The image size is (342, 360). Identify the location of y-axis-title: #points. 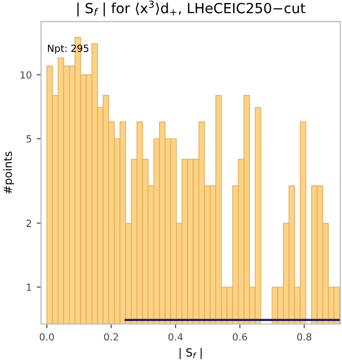
(8, 173).